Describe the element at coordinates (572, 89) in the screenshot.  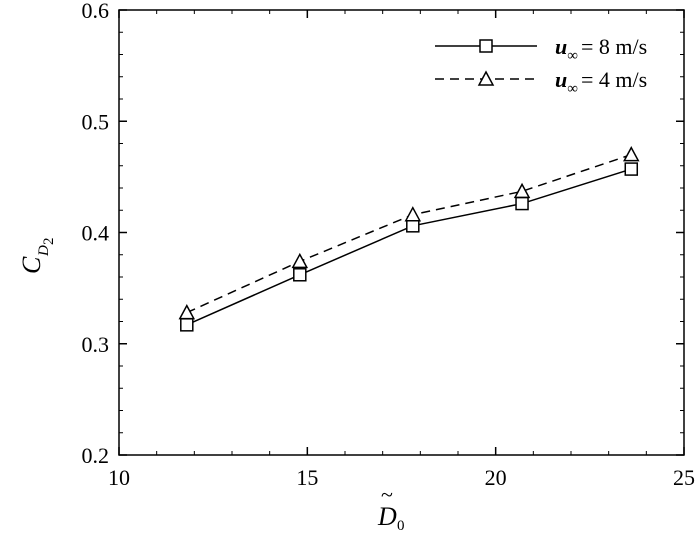
I see `legend-2-sub: ∞` at that location.